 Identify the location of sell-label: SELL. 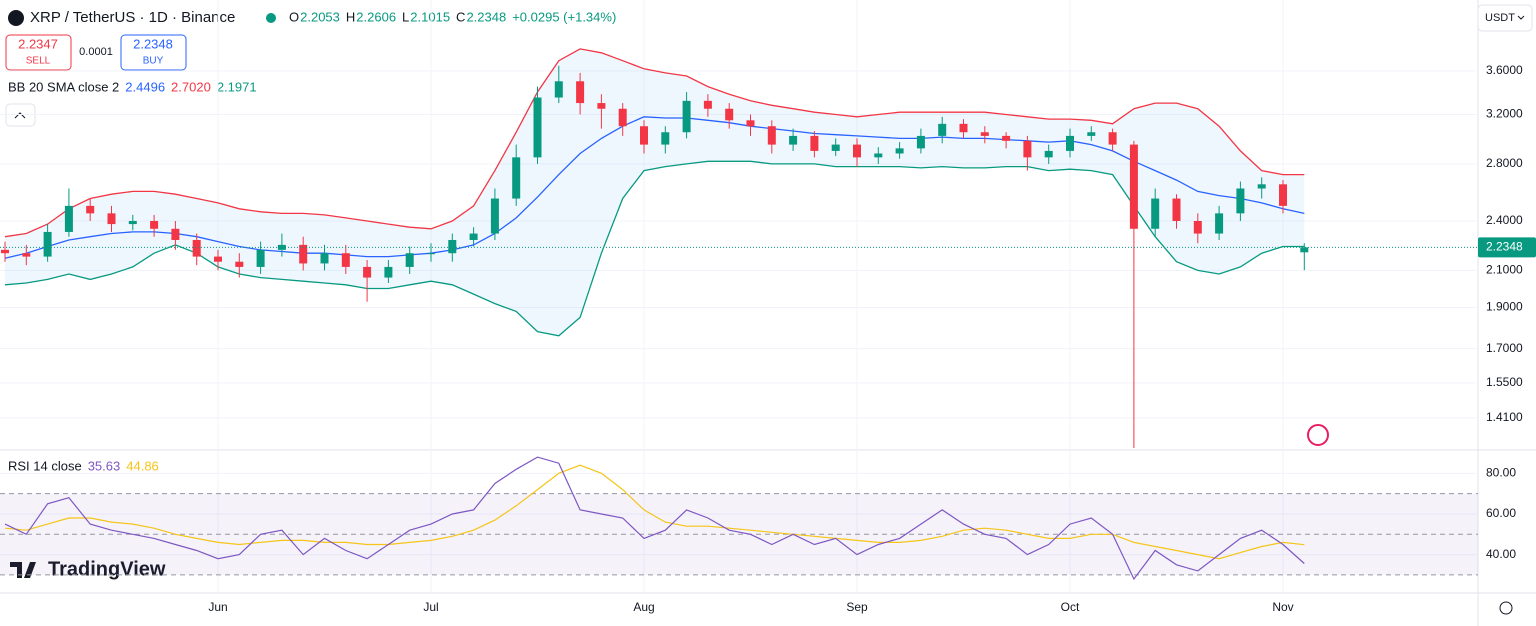
(38, 61).